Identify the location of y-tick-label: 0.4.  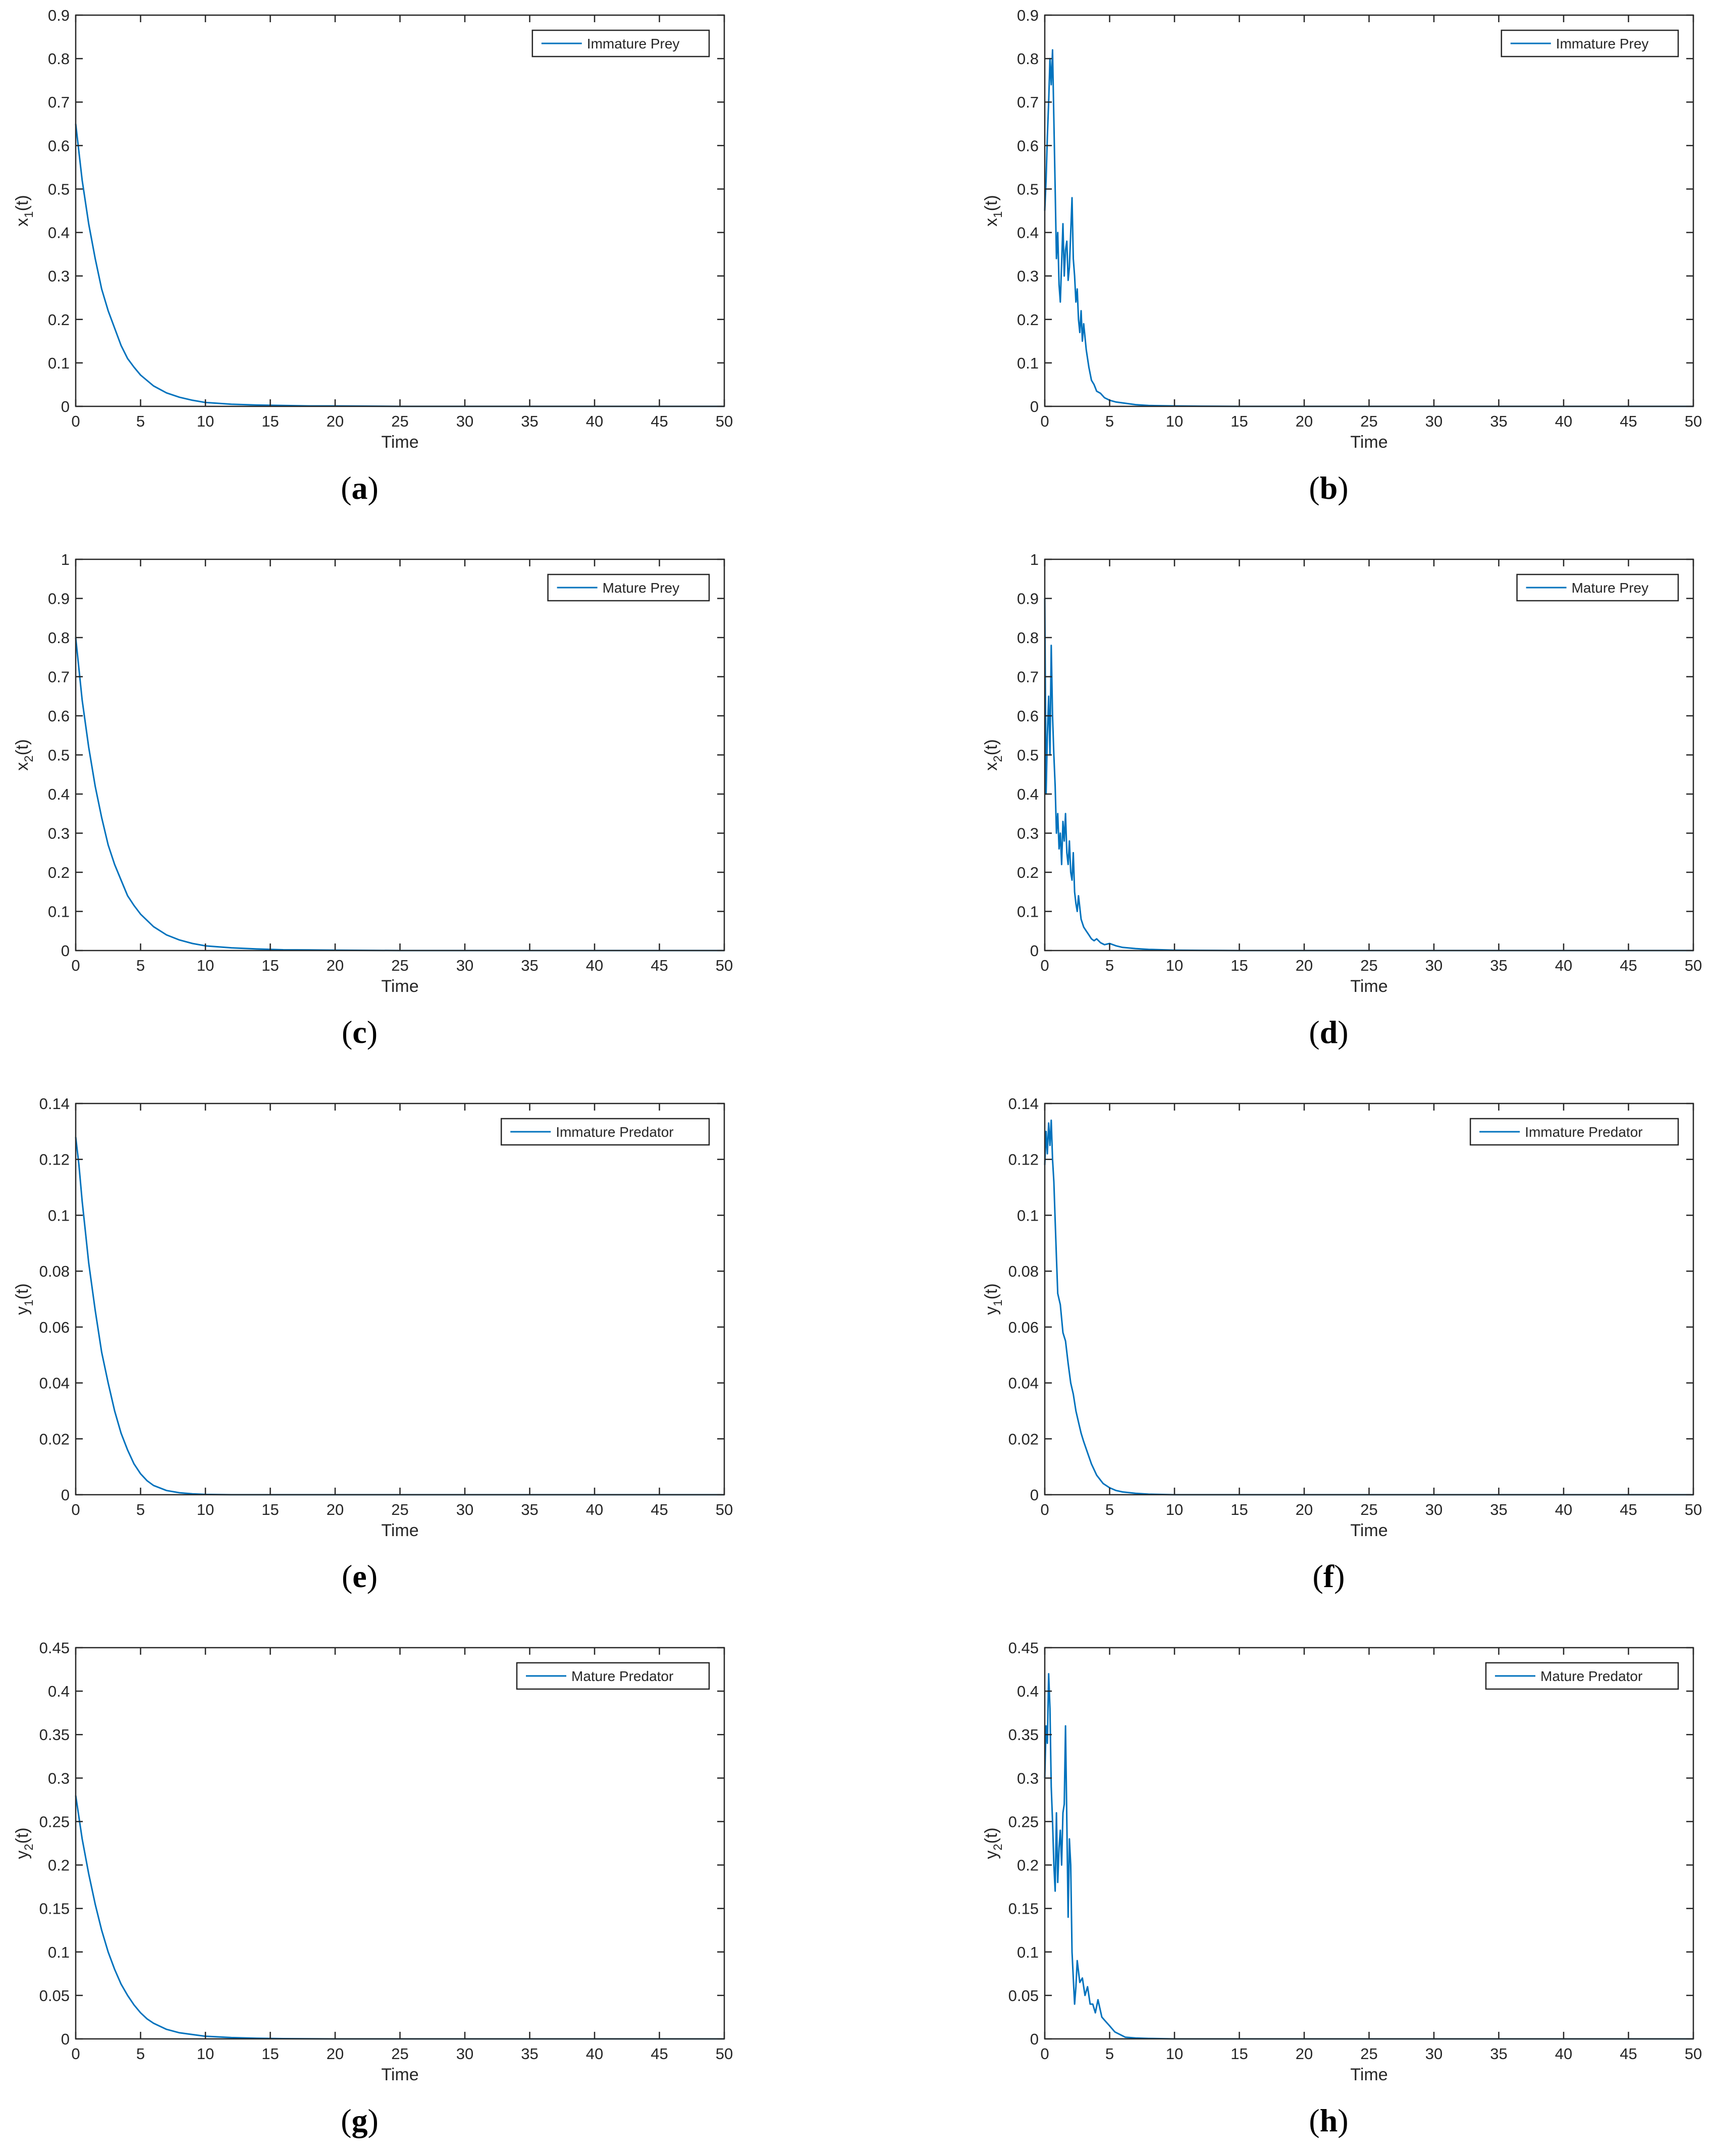
(1028, 794).